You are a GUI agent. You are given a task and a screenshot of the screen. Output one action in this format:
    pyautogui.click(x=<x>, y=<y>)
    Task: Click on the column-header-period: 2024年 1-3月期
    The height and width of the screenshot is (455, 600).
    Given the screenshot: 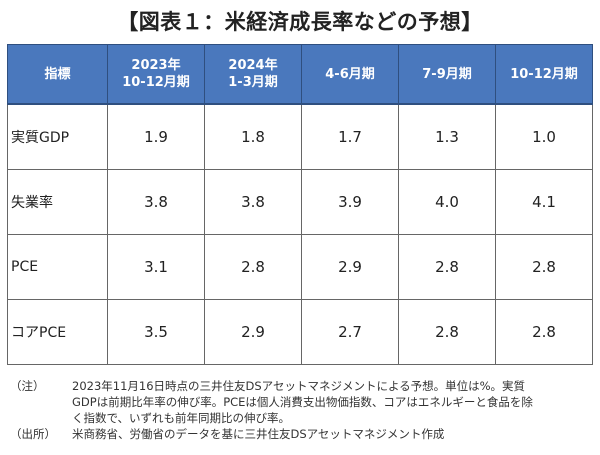 What is the action you would take?
    pyautogui.click(x=253, y=74)
    